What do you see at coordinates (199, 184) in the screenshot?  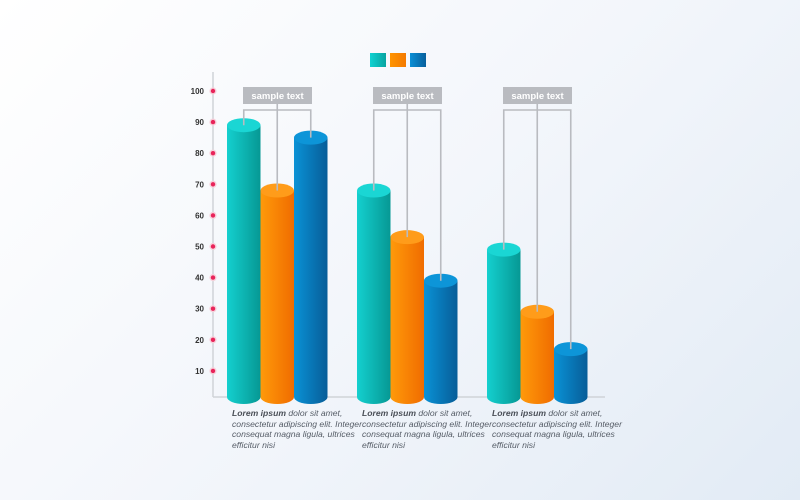 I see `y-tick-label: 70` at bounding box center [199, 184].